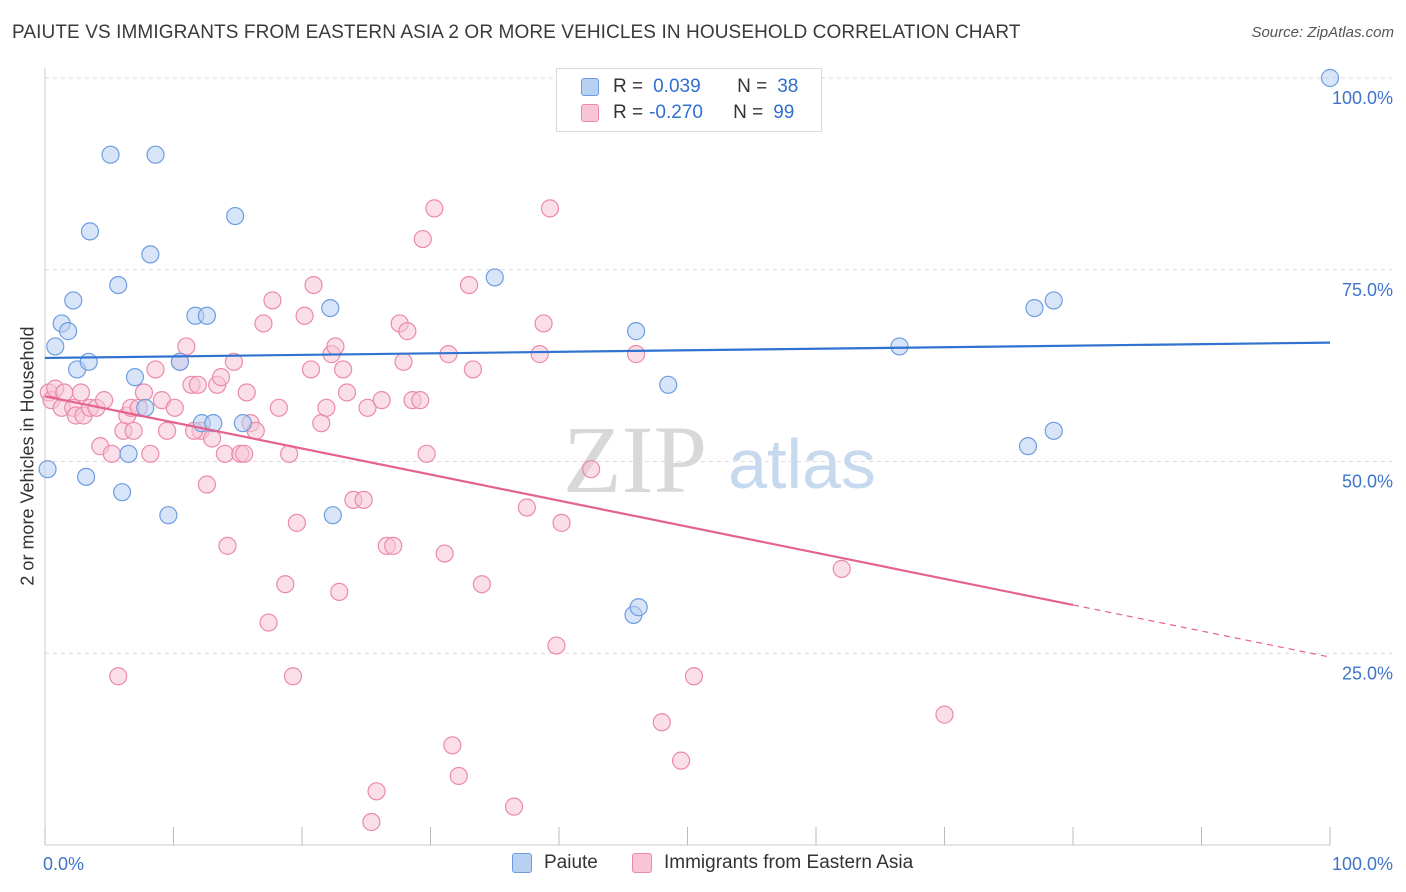  Describe the element at coordinates (1201, 631) in the screenshot. I see `trend-line-immigrants-extrapolated` at that location.